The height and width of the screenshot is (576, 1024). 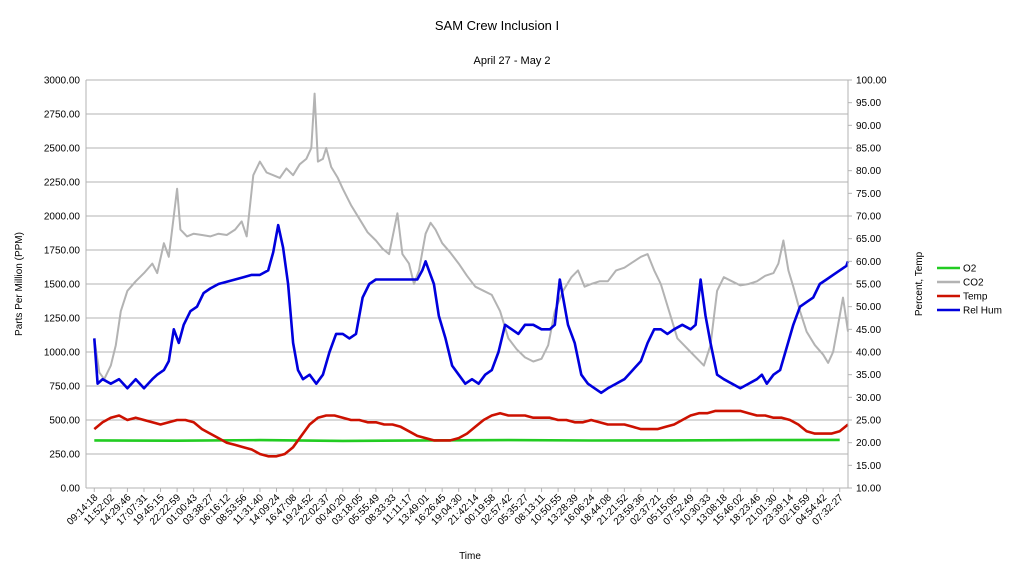 What do you see at coordinates (868, 398) in the screenshot?
I see `right-tick-label: 30.00` at bounding box center [868, 398].